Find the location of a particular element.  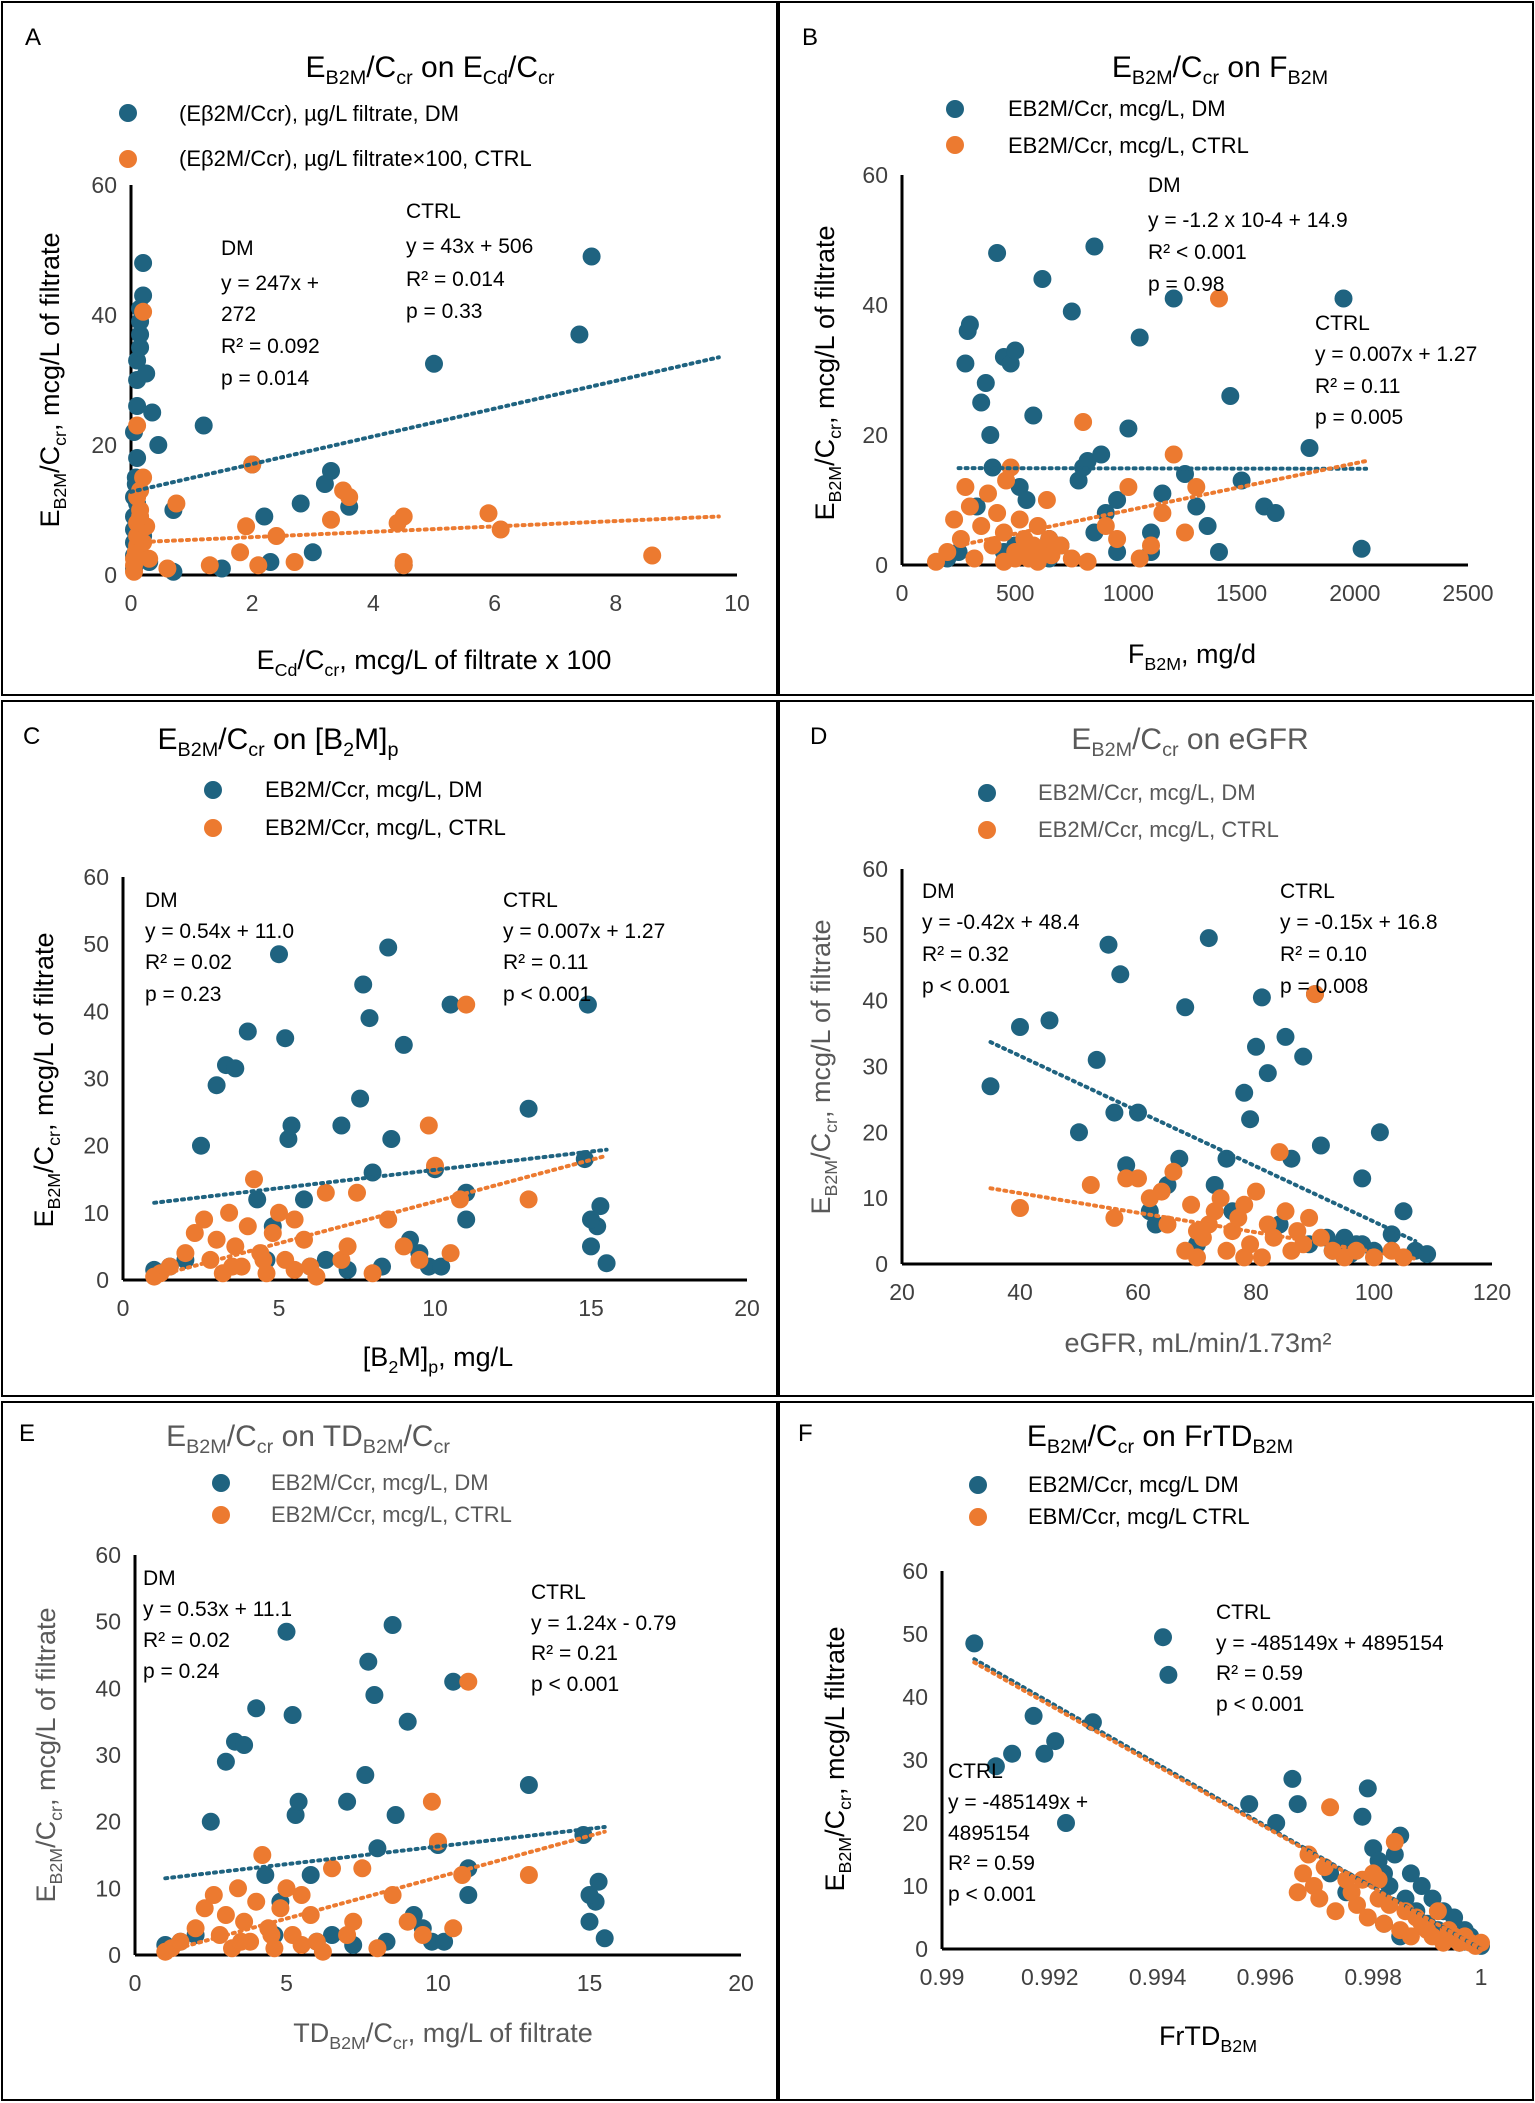

x-tick-label: 0.996 is located at coordinates (1266, 1977).